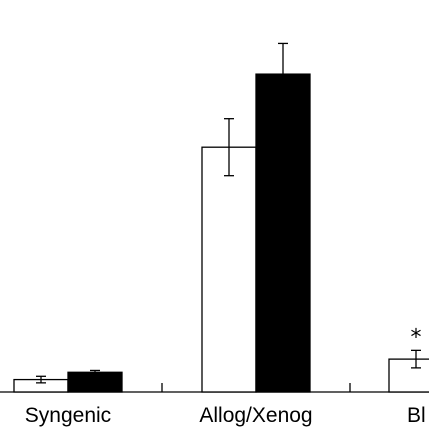 Image resolution: width=429 pixels, height=429 pixels. Describe the element at coordinates (68, 415) in the screenshot. I see `x-tick-label-syngenic: Syngenic` at that location.